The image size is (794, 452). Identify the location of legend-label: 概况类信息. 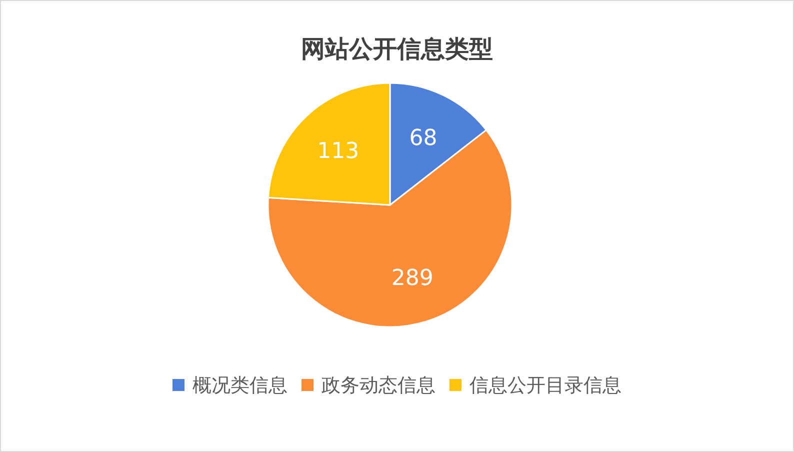
(240, 385).